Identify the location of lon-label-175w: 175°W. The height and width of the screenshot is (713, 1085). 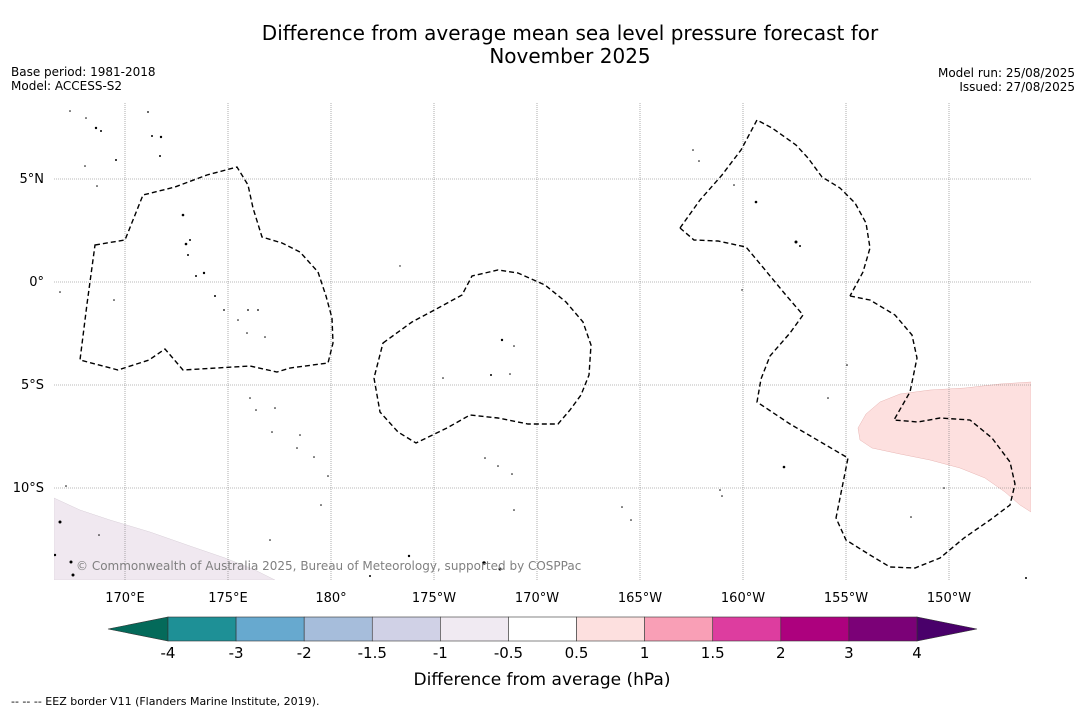
(434, 598).